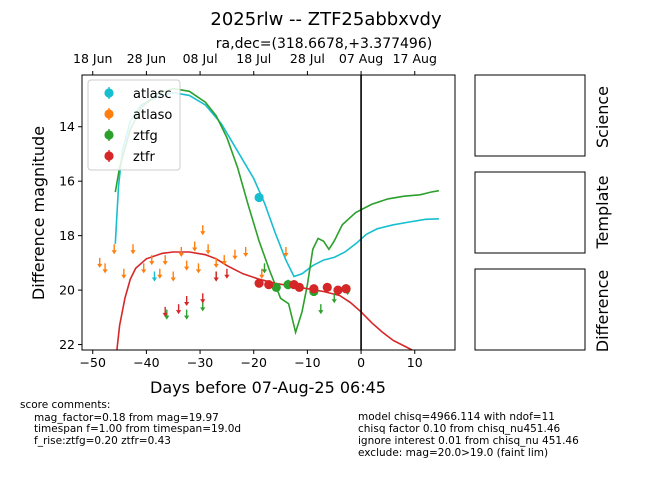 The image size is (650, 500). Describe the element at coordinates (102, 441) in the screenshot. I see `comment-line: f_rise:ztfg=0.20 ztfr=0.43` at that location.